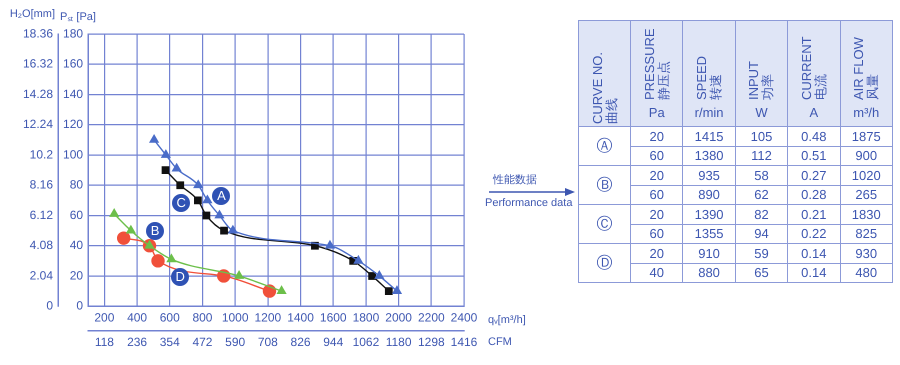  I want to click on text: 265, so click(866, 194).